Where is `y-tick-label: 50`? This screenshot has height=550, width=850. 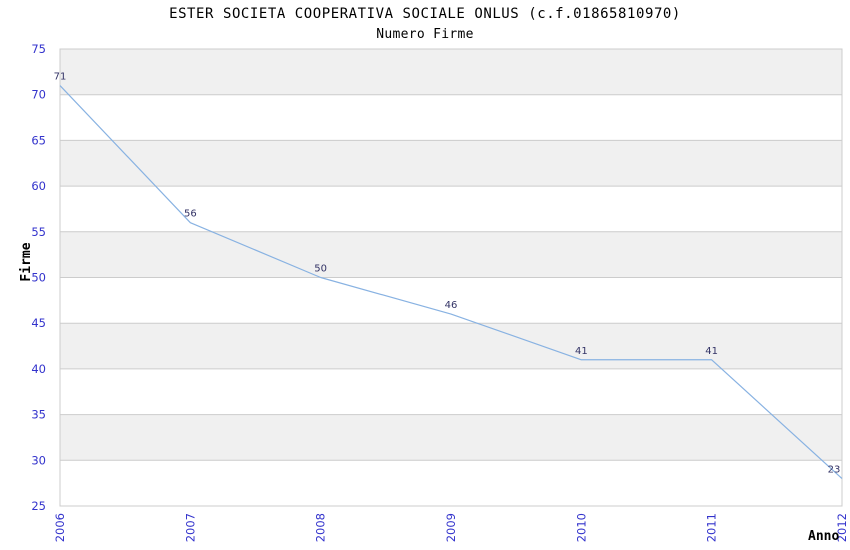 y-tick-label: 50 is located at coordinates (38, 278).